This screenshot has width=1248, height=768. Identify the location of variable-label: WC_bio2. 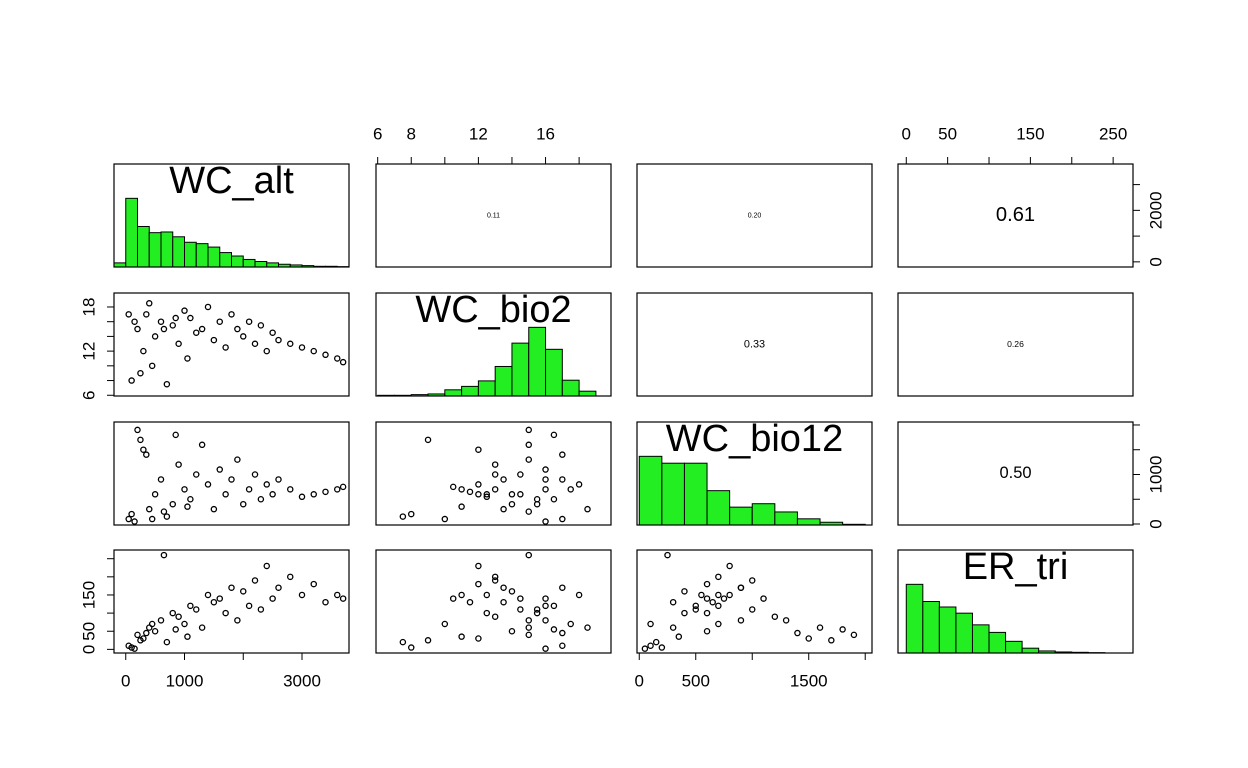
(493, 310).